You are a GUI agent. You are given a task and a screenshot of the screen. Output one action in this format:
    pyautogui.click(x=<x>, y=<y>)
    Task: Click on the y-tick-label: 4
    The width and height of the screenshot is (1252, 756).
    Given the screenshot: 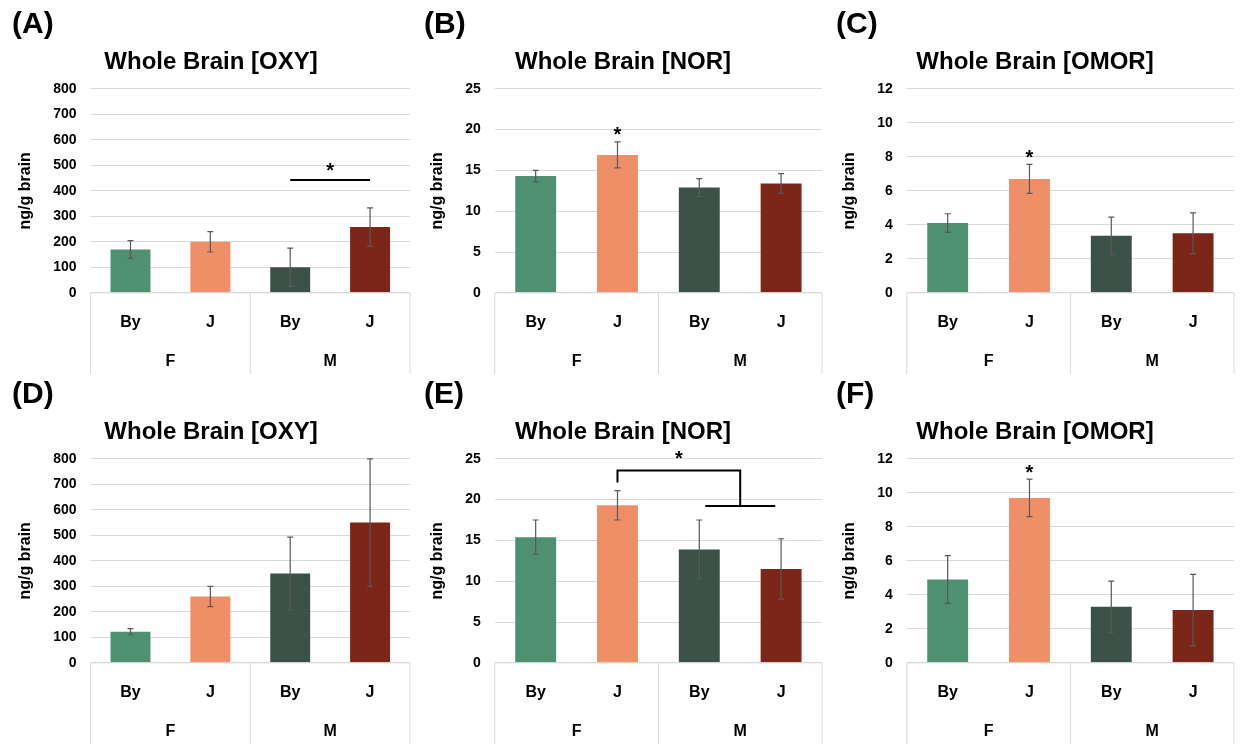 What is the action you would take?
    pyautogui.click(x=888, y=223)
    